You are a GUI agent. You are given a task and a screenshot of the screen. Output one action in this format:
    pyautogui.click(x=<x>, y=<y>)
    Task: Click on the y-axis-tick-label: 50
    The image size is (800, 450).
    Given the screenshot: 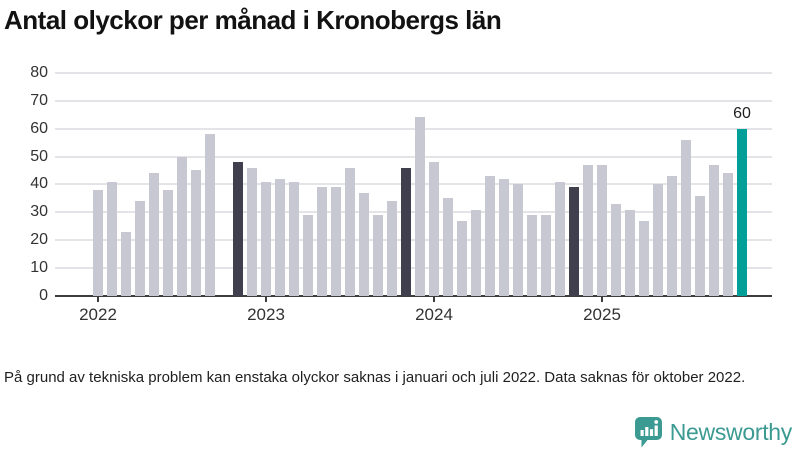 What is the action you would take?
    pyautogui.click(x=39, y=156)
    